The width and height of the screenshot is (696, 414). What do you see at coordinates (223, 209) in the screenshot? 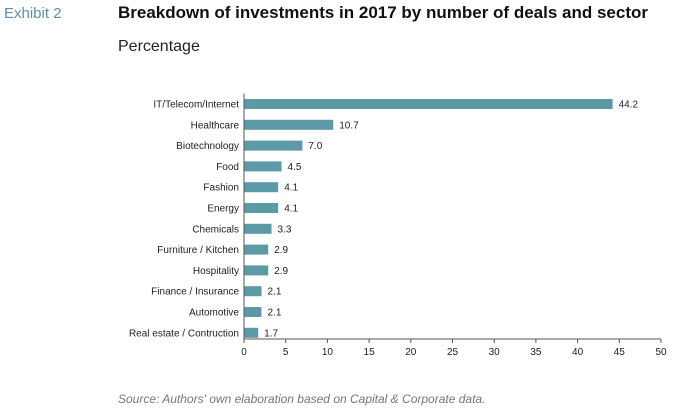
I see `category-label: Energy` at bounding box center [223, 209].